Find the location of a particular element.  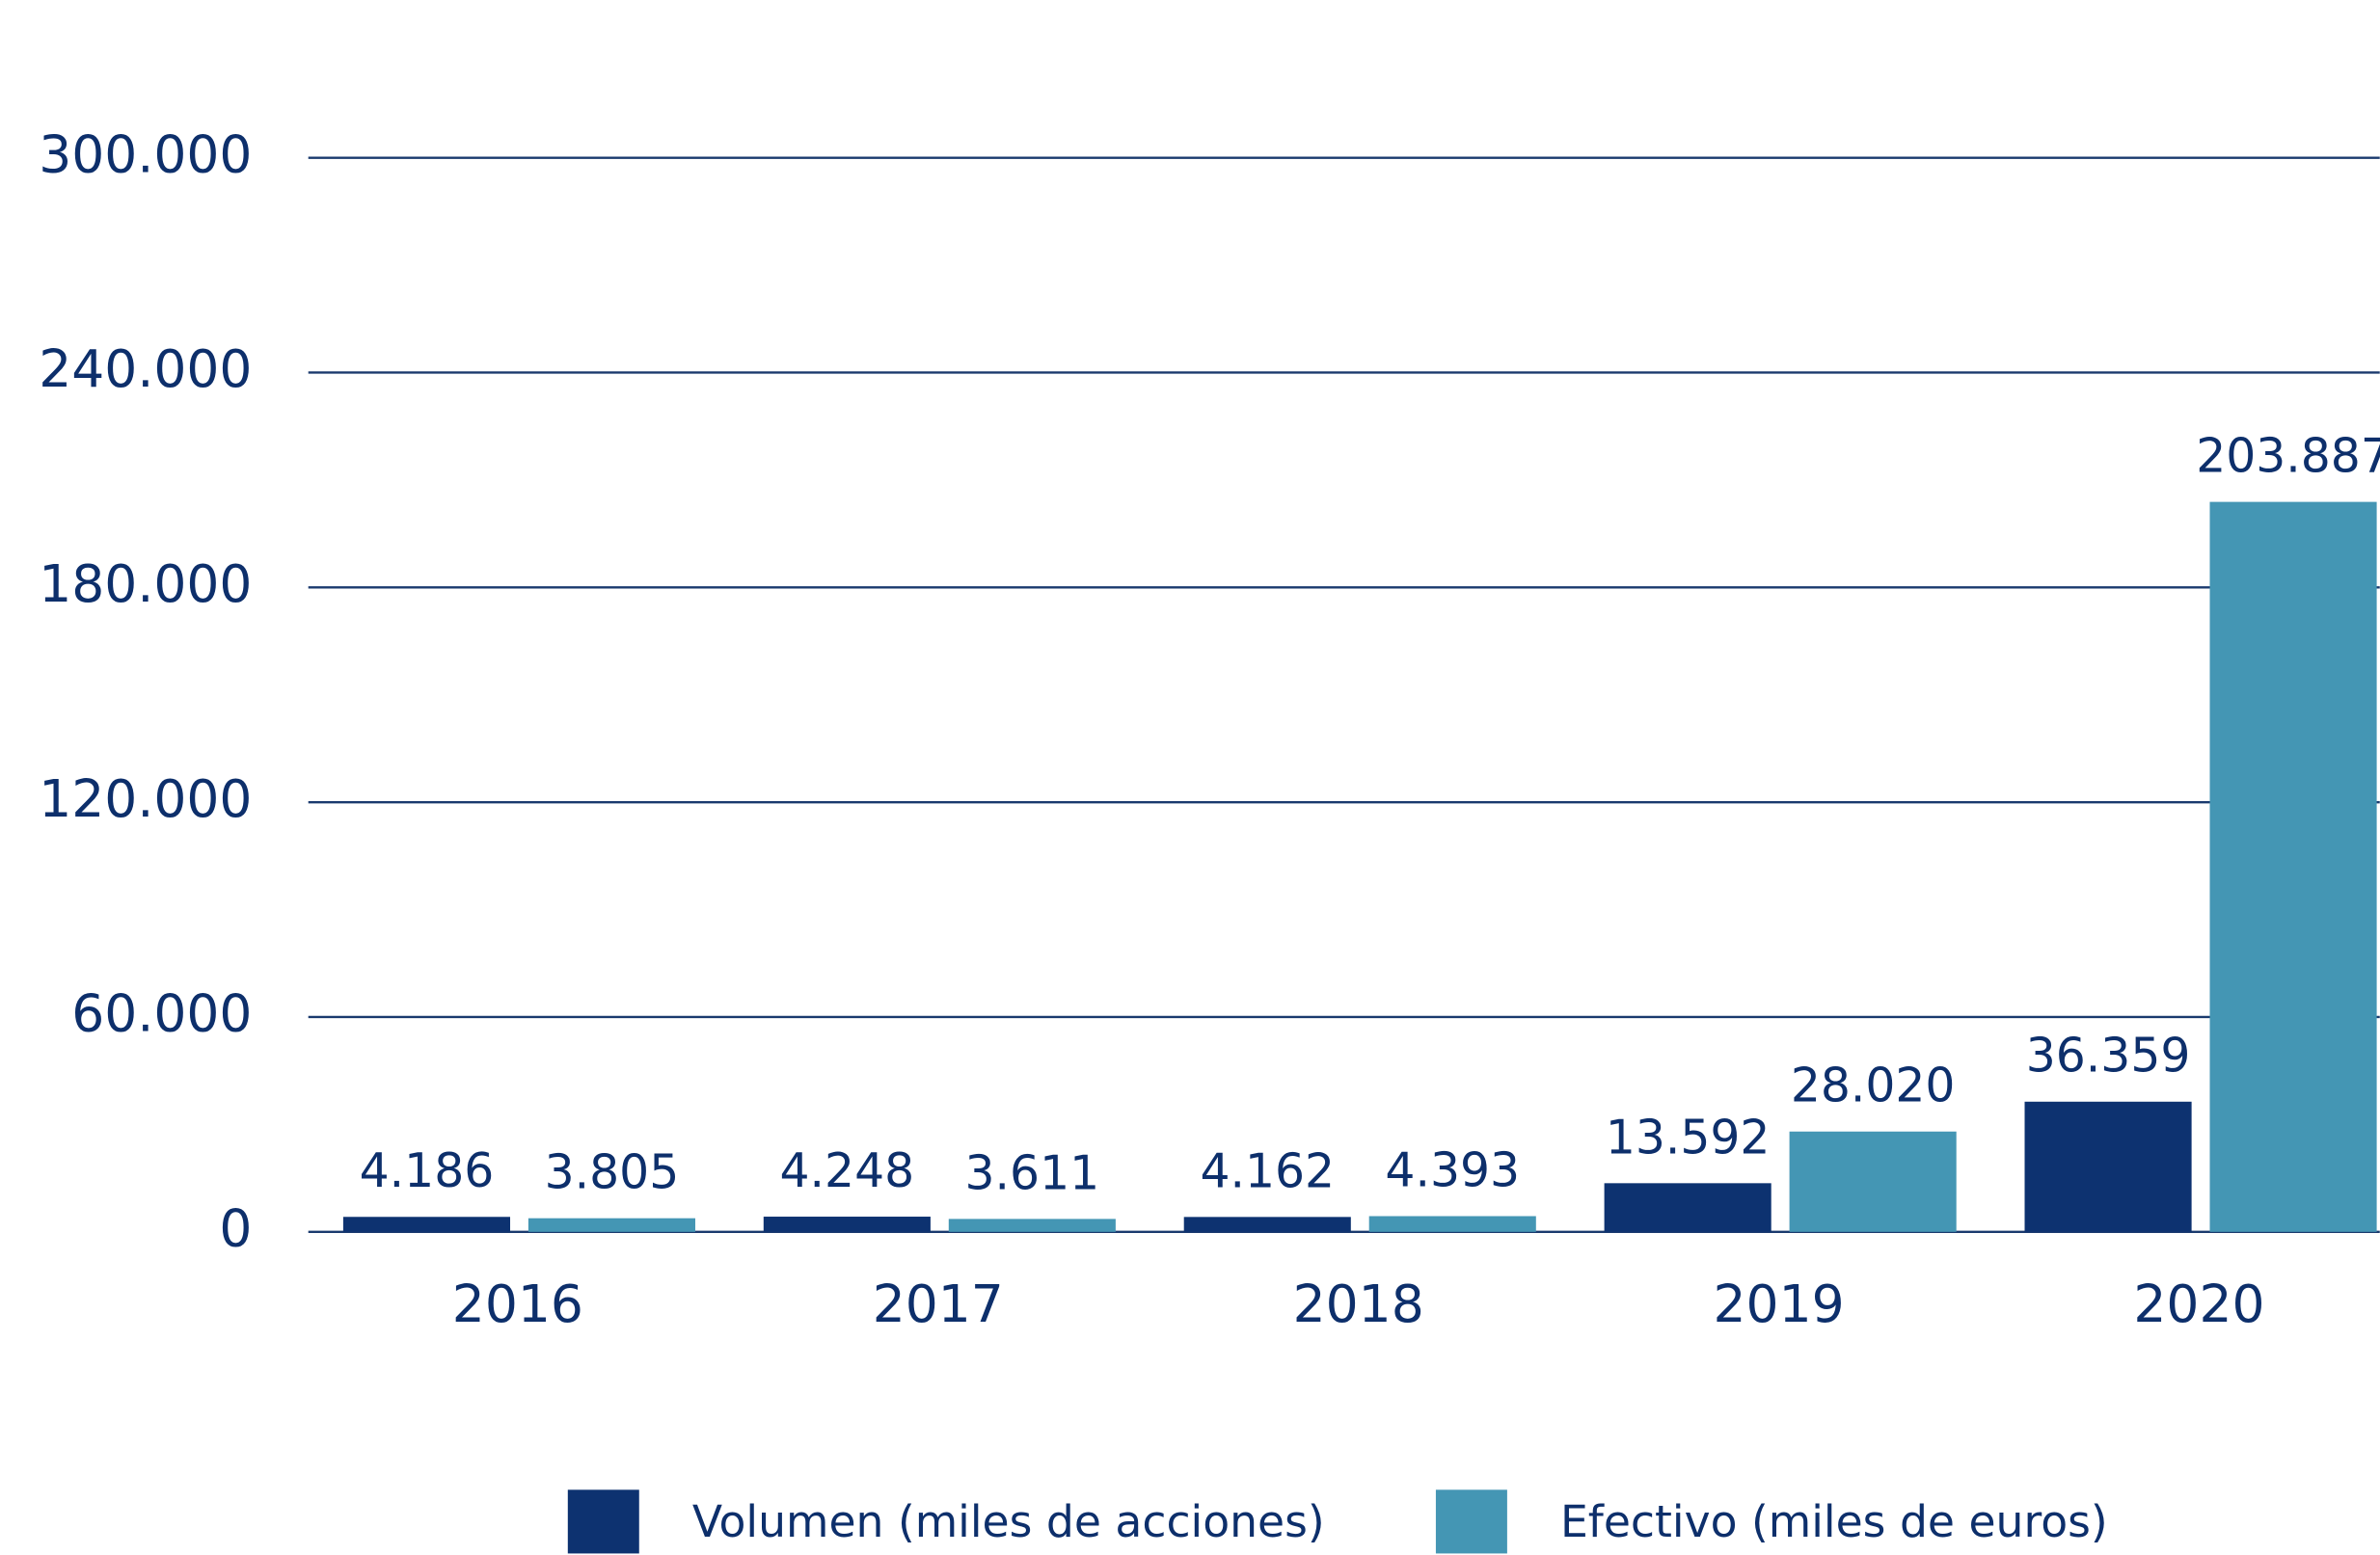

x-tick-label: 2020 is located at coordinates (2198, 1303).